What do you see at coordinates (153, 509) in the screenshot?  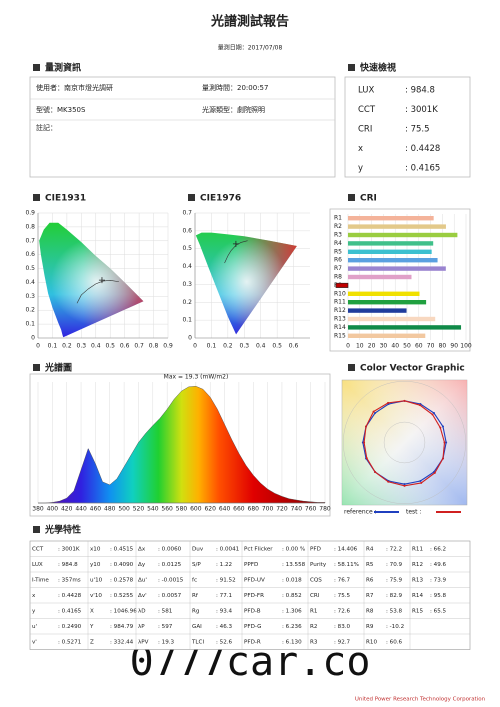 I see `x-tick-label: 540` at bounding box center [153, 509].